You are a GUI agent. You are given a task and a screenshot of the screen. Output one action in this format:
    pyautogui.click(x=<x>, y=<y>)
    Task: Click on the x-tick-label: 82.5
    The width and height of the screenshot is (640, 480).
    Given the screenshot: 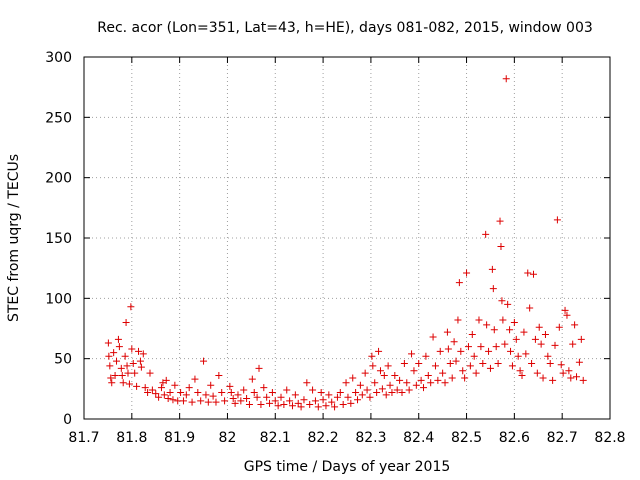 What is the action you would take?
    pyautogui.click(x=466, y=438)
    